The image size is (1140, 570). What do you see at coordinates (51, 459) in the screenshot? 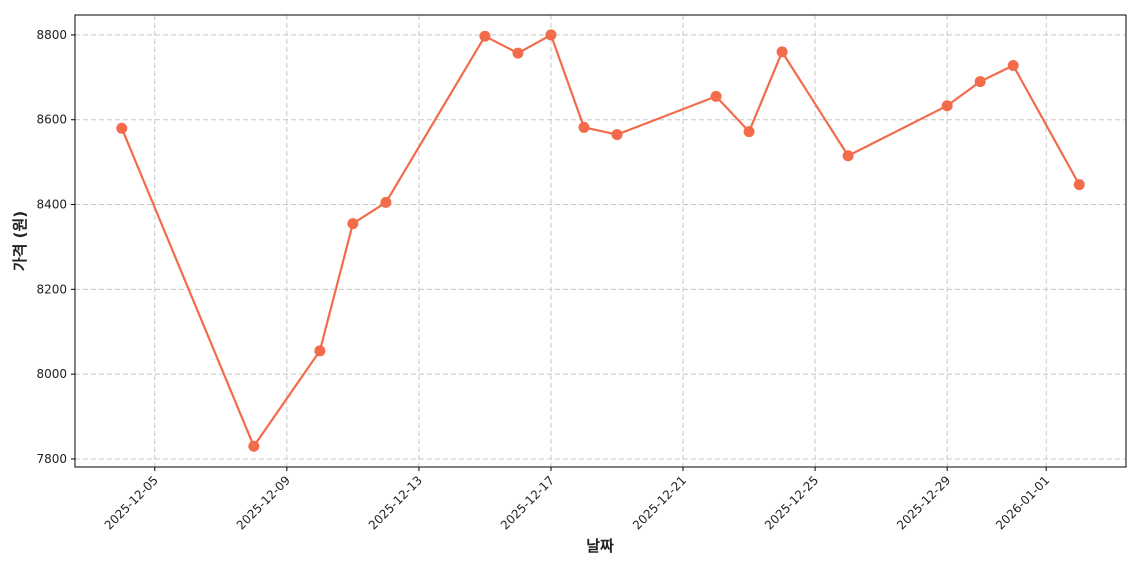
I see `y-tick-label: 7800` at bounding box center [51, 459].